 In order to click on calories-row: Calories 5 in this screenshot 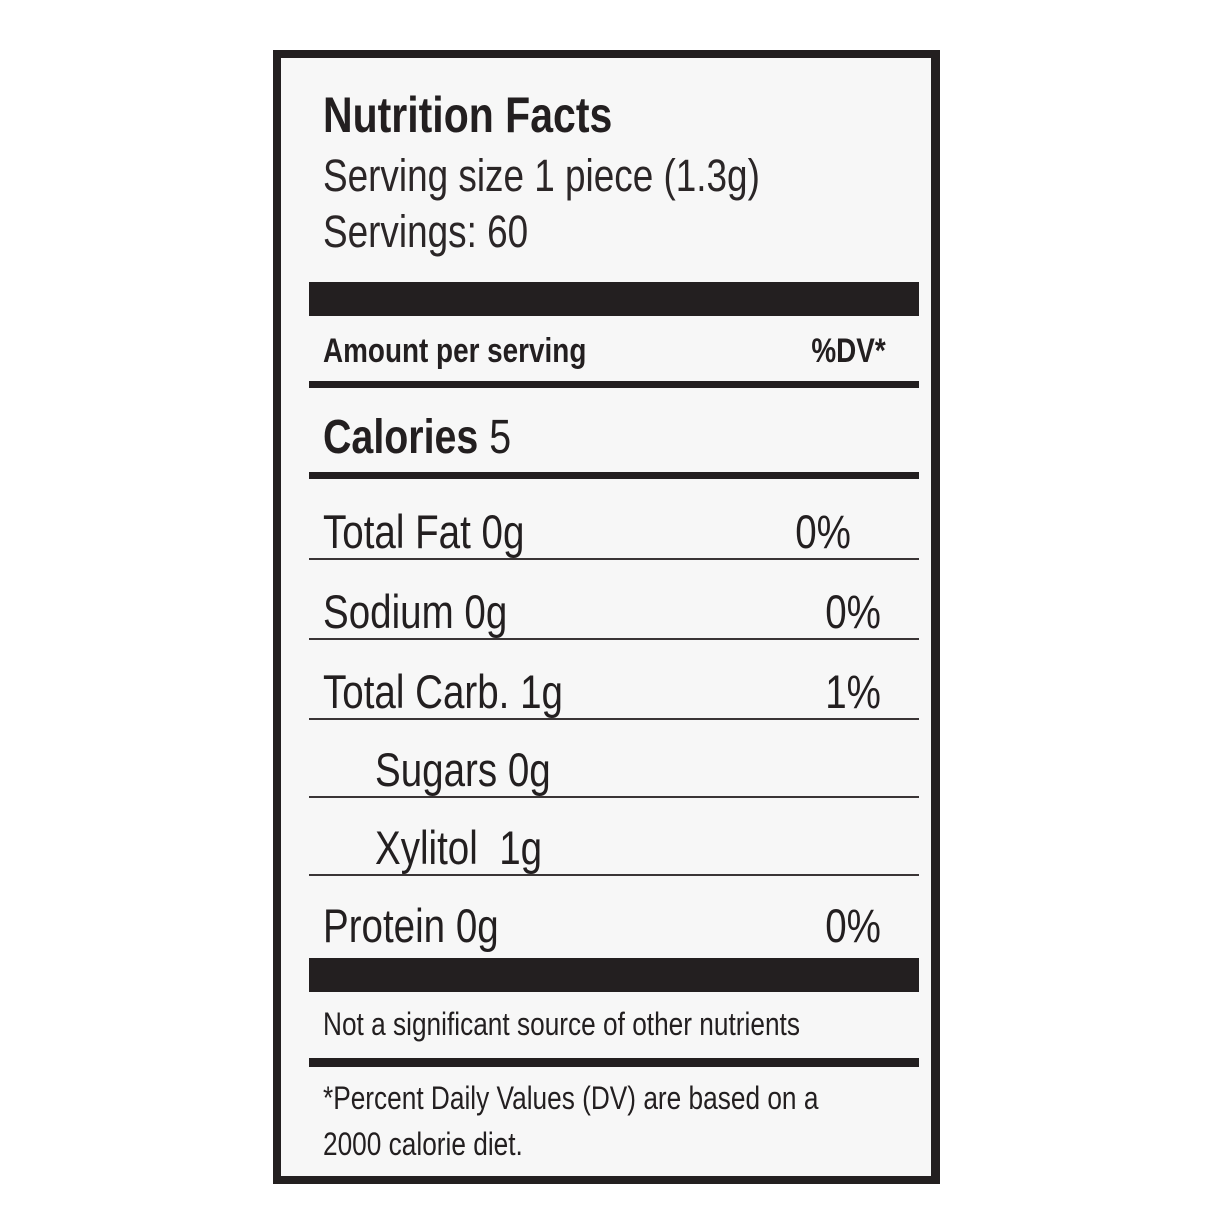, I will do `click(417, 437)`.